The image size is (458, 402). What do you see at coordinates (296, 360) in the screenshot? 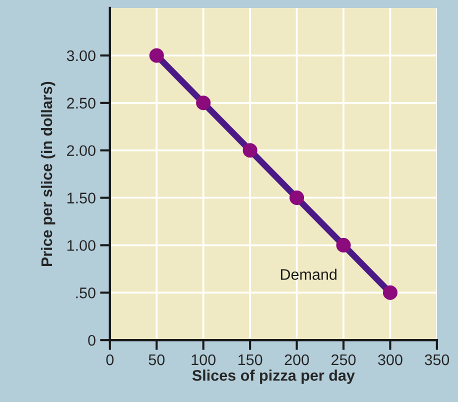
I see `x-tick-label: 200` at bounding box center [296, 360].